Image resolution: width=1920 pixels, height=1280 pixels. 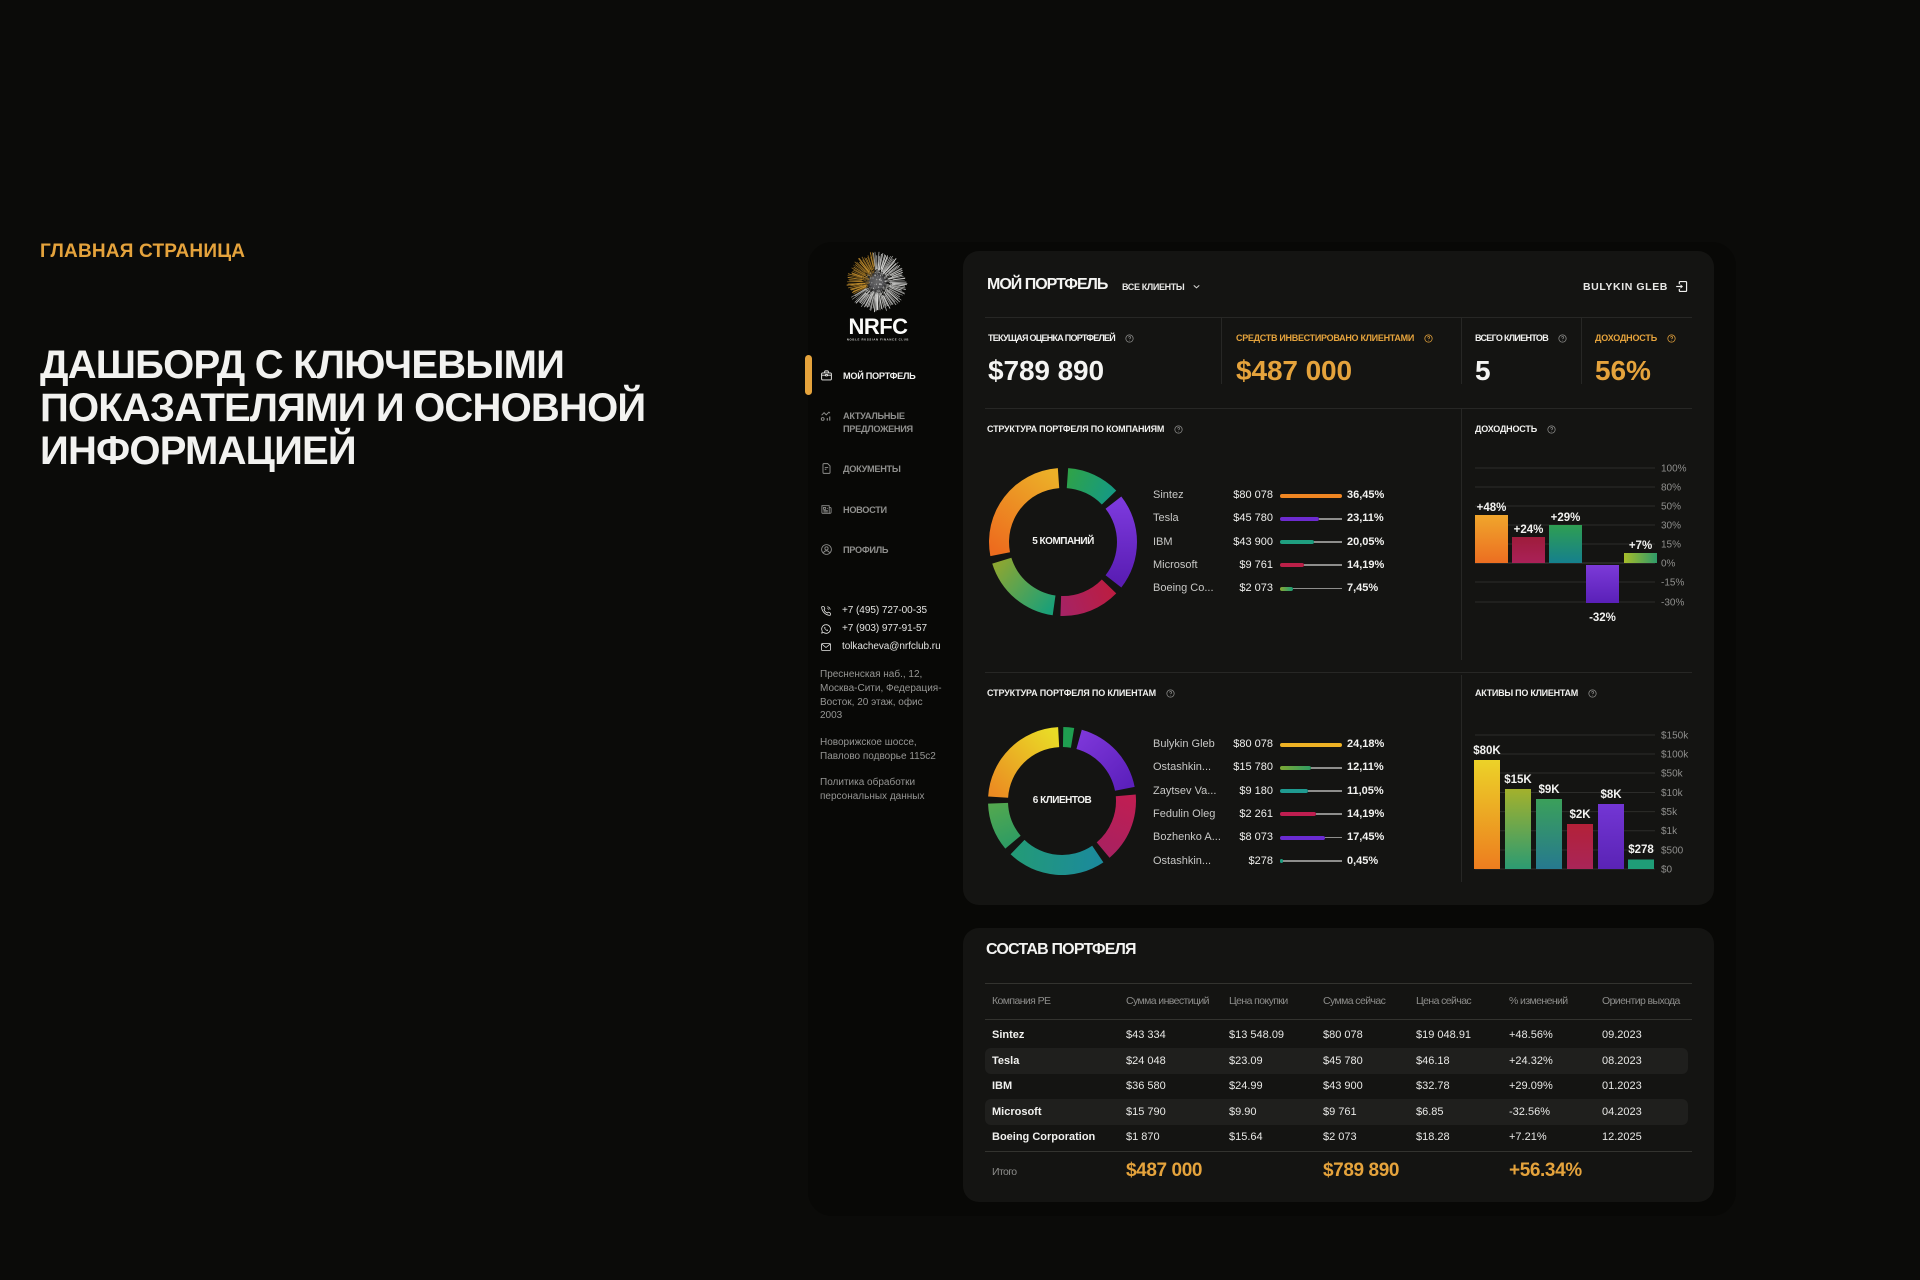 What do you see at coordinates (1675, 736) in the screenshot?
I see `svg-text: $150k` at bounding box center [1675, 736].